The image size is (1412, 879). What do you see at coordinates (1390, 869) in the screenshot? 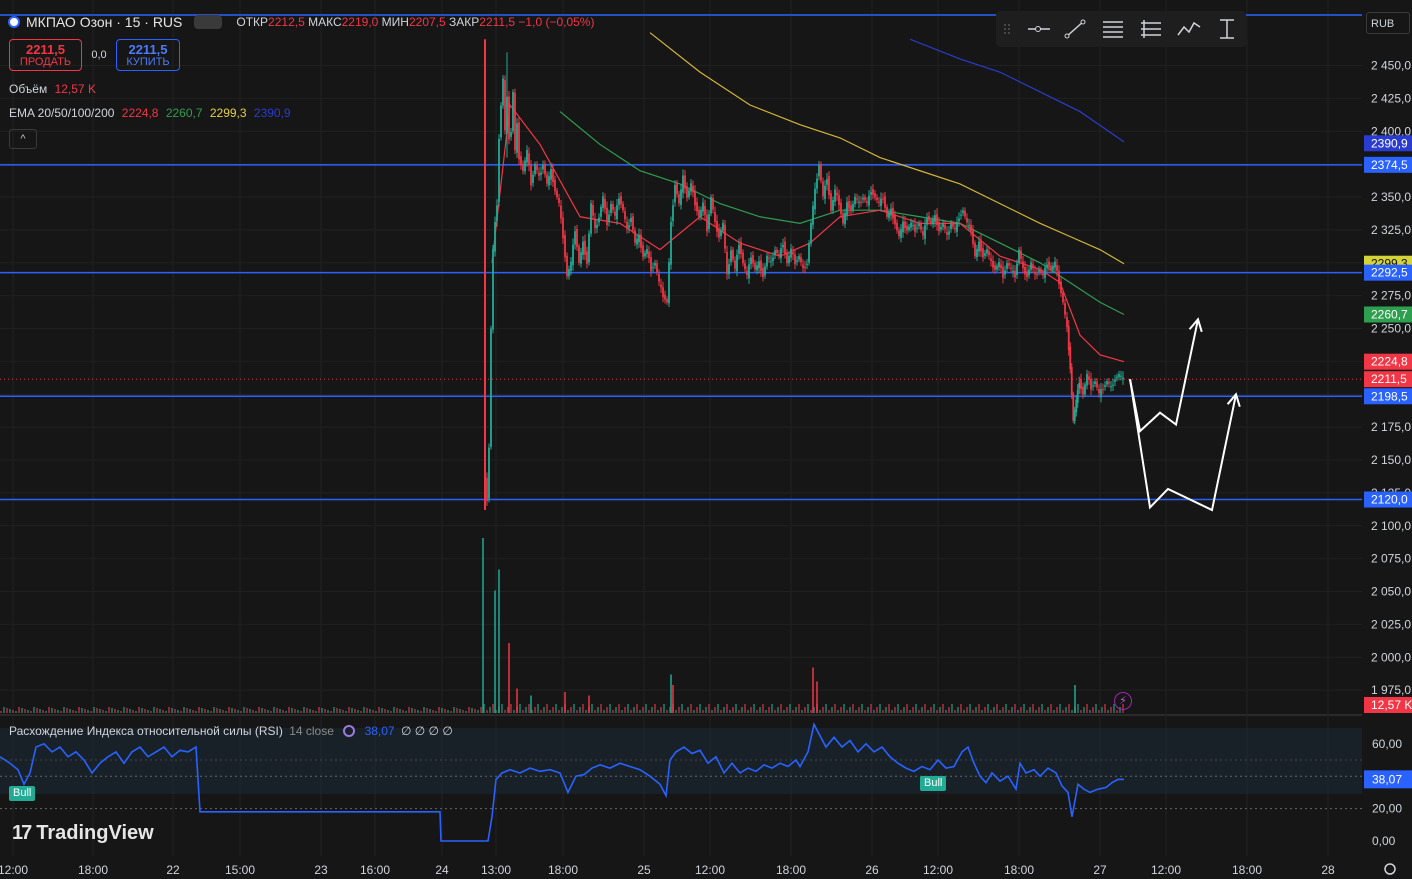
I see `settings-icon` at bounding box center [1390, 869].